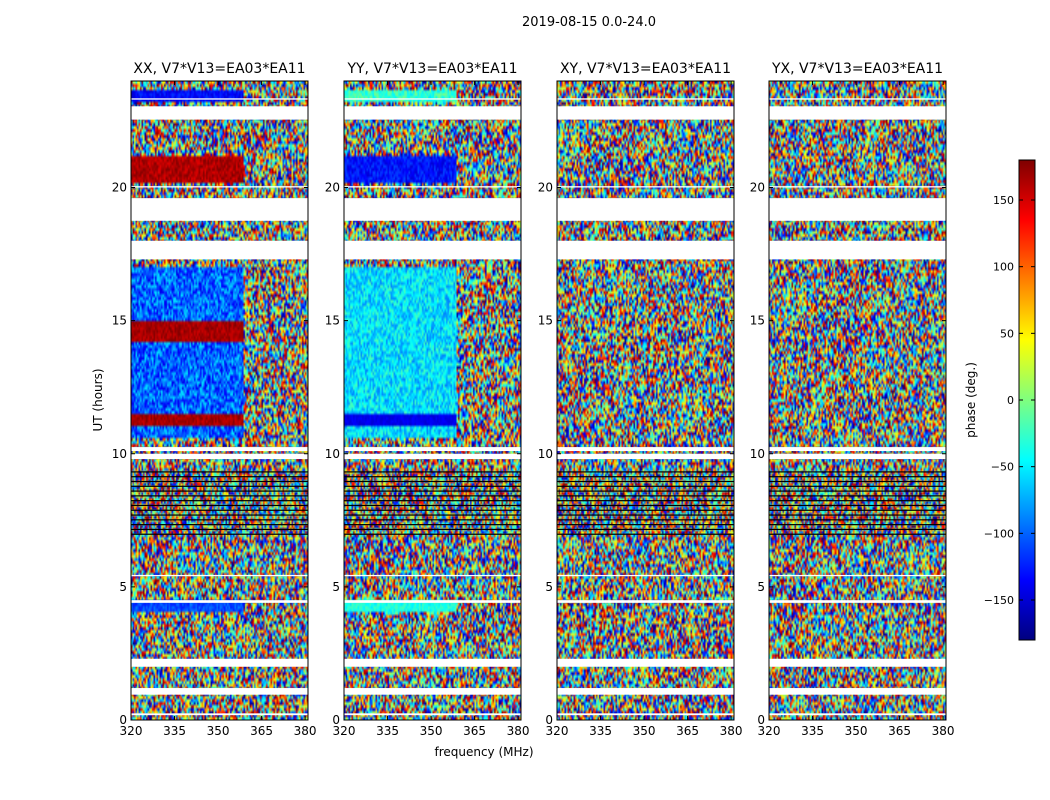 Image resolution: width=1050 pixels, height=800 pixels. Describe the element at coordinates (645, 69) in the screenshot. I see `panel-title-xy: XY, V7*V13=EA03*EA11` at that location.